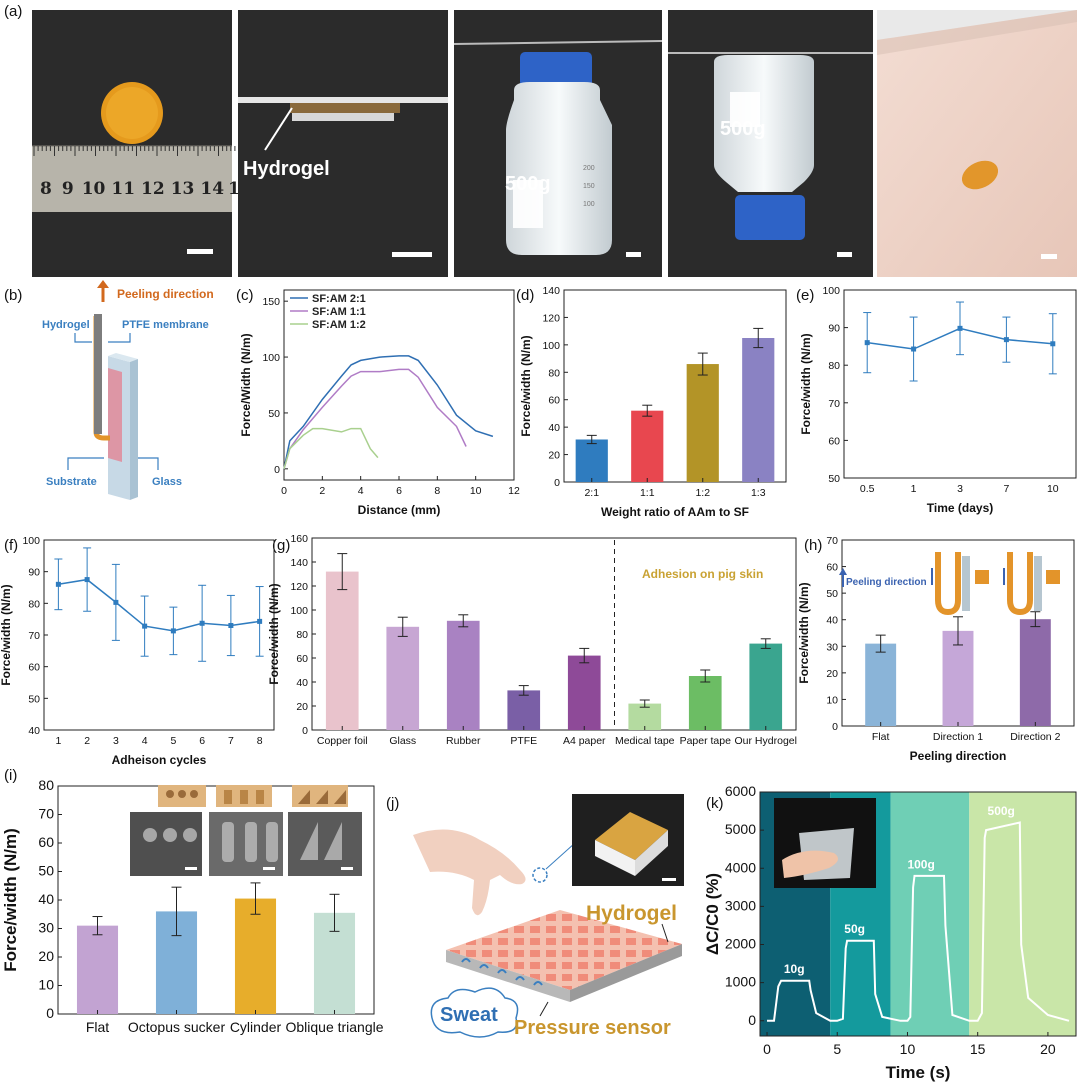  Describe the element at coordinates (675, 512) in the screenshot. I see `x-axis-title: Weight ratio of AAm to SF` at that location.